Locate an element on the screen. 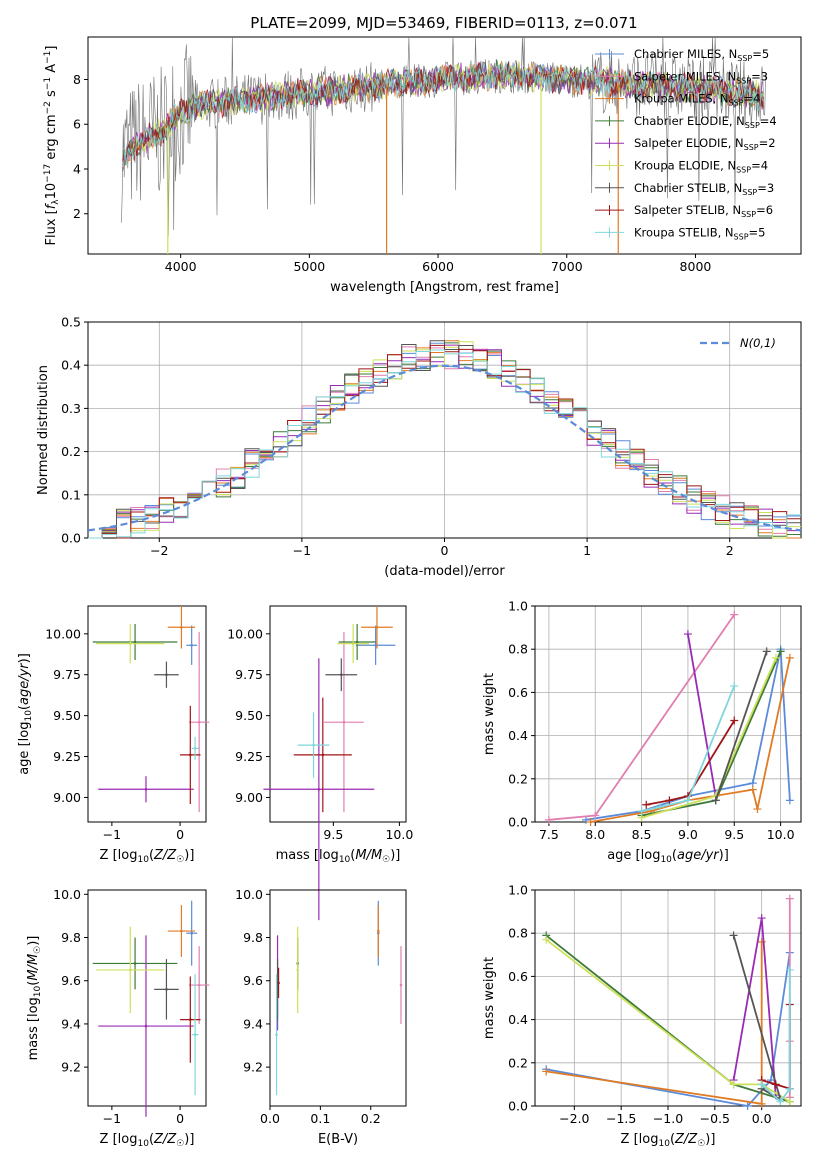 Image resolution: width=819 pixels, height=1170 pixels. residual-xtick-label: 2 is located at coordinates (730, 550).